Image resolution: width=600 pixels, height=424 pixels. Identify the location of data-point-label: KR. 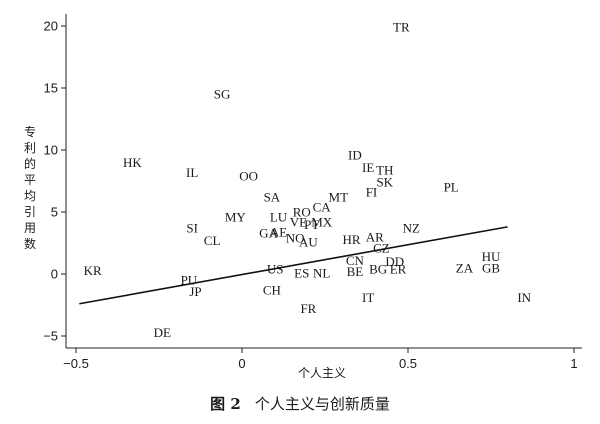
(93, 270).